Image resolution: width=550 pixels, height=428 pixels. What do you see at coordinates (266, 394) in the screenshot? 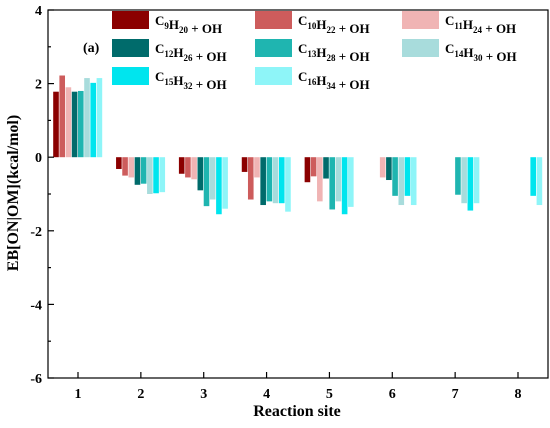
I see `x-tick-label: 4` at bounding box center [266, 394].